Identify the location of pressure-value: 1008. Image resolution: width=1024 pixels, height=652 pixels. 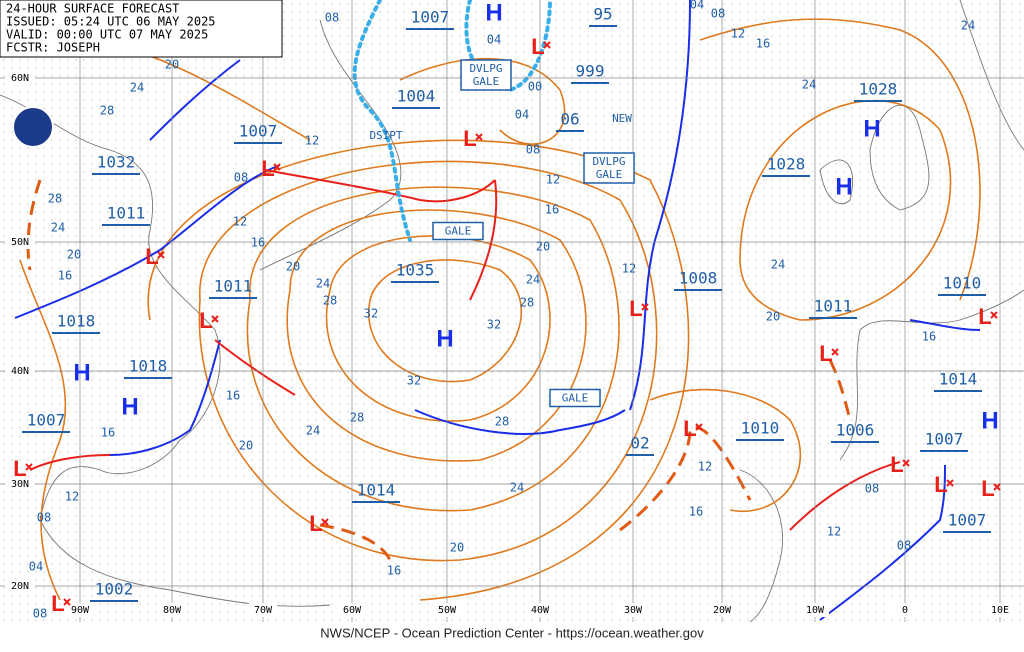
(698, 278).